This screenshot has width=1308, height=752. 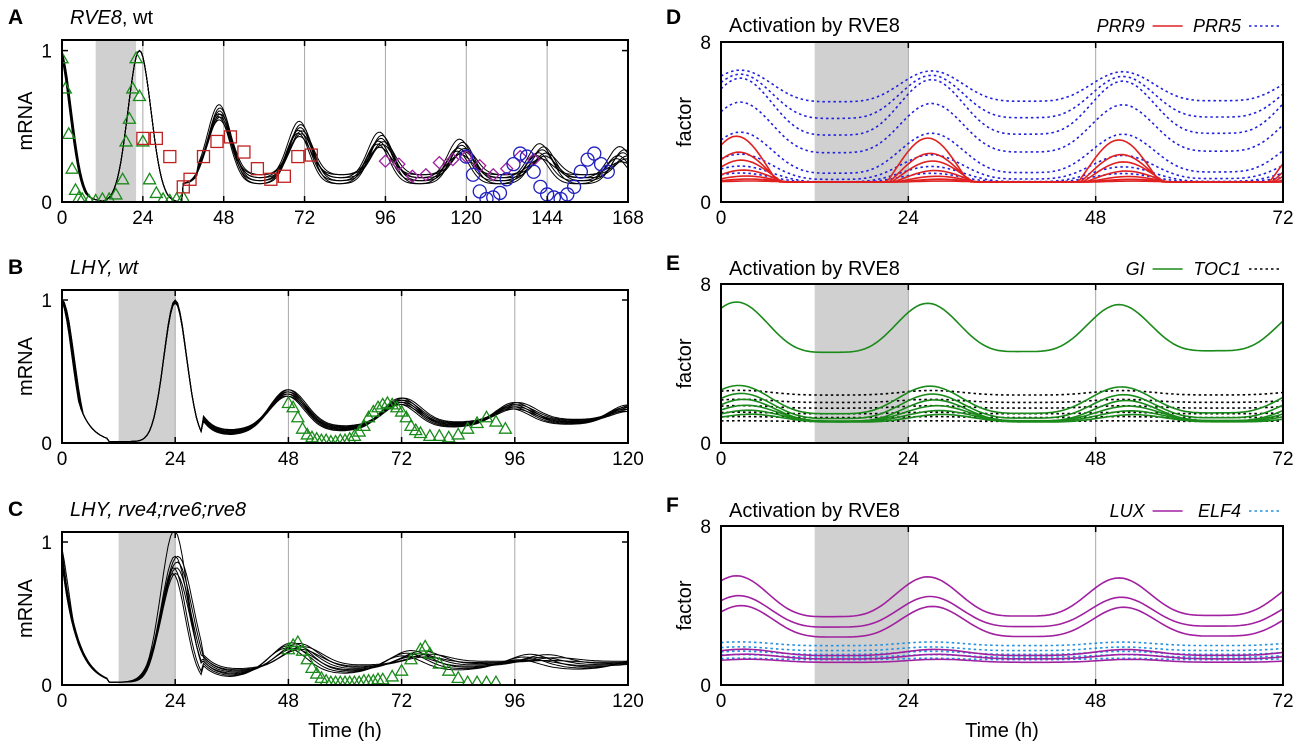 What do you see at coordinates (176, 510) in the screenshot?
I see `panel-title-condition: , rve4;rve6;rve8` at bounding box center [176, 510].